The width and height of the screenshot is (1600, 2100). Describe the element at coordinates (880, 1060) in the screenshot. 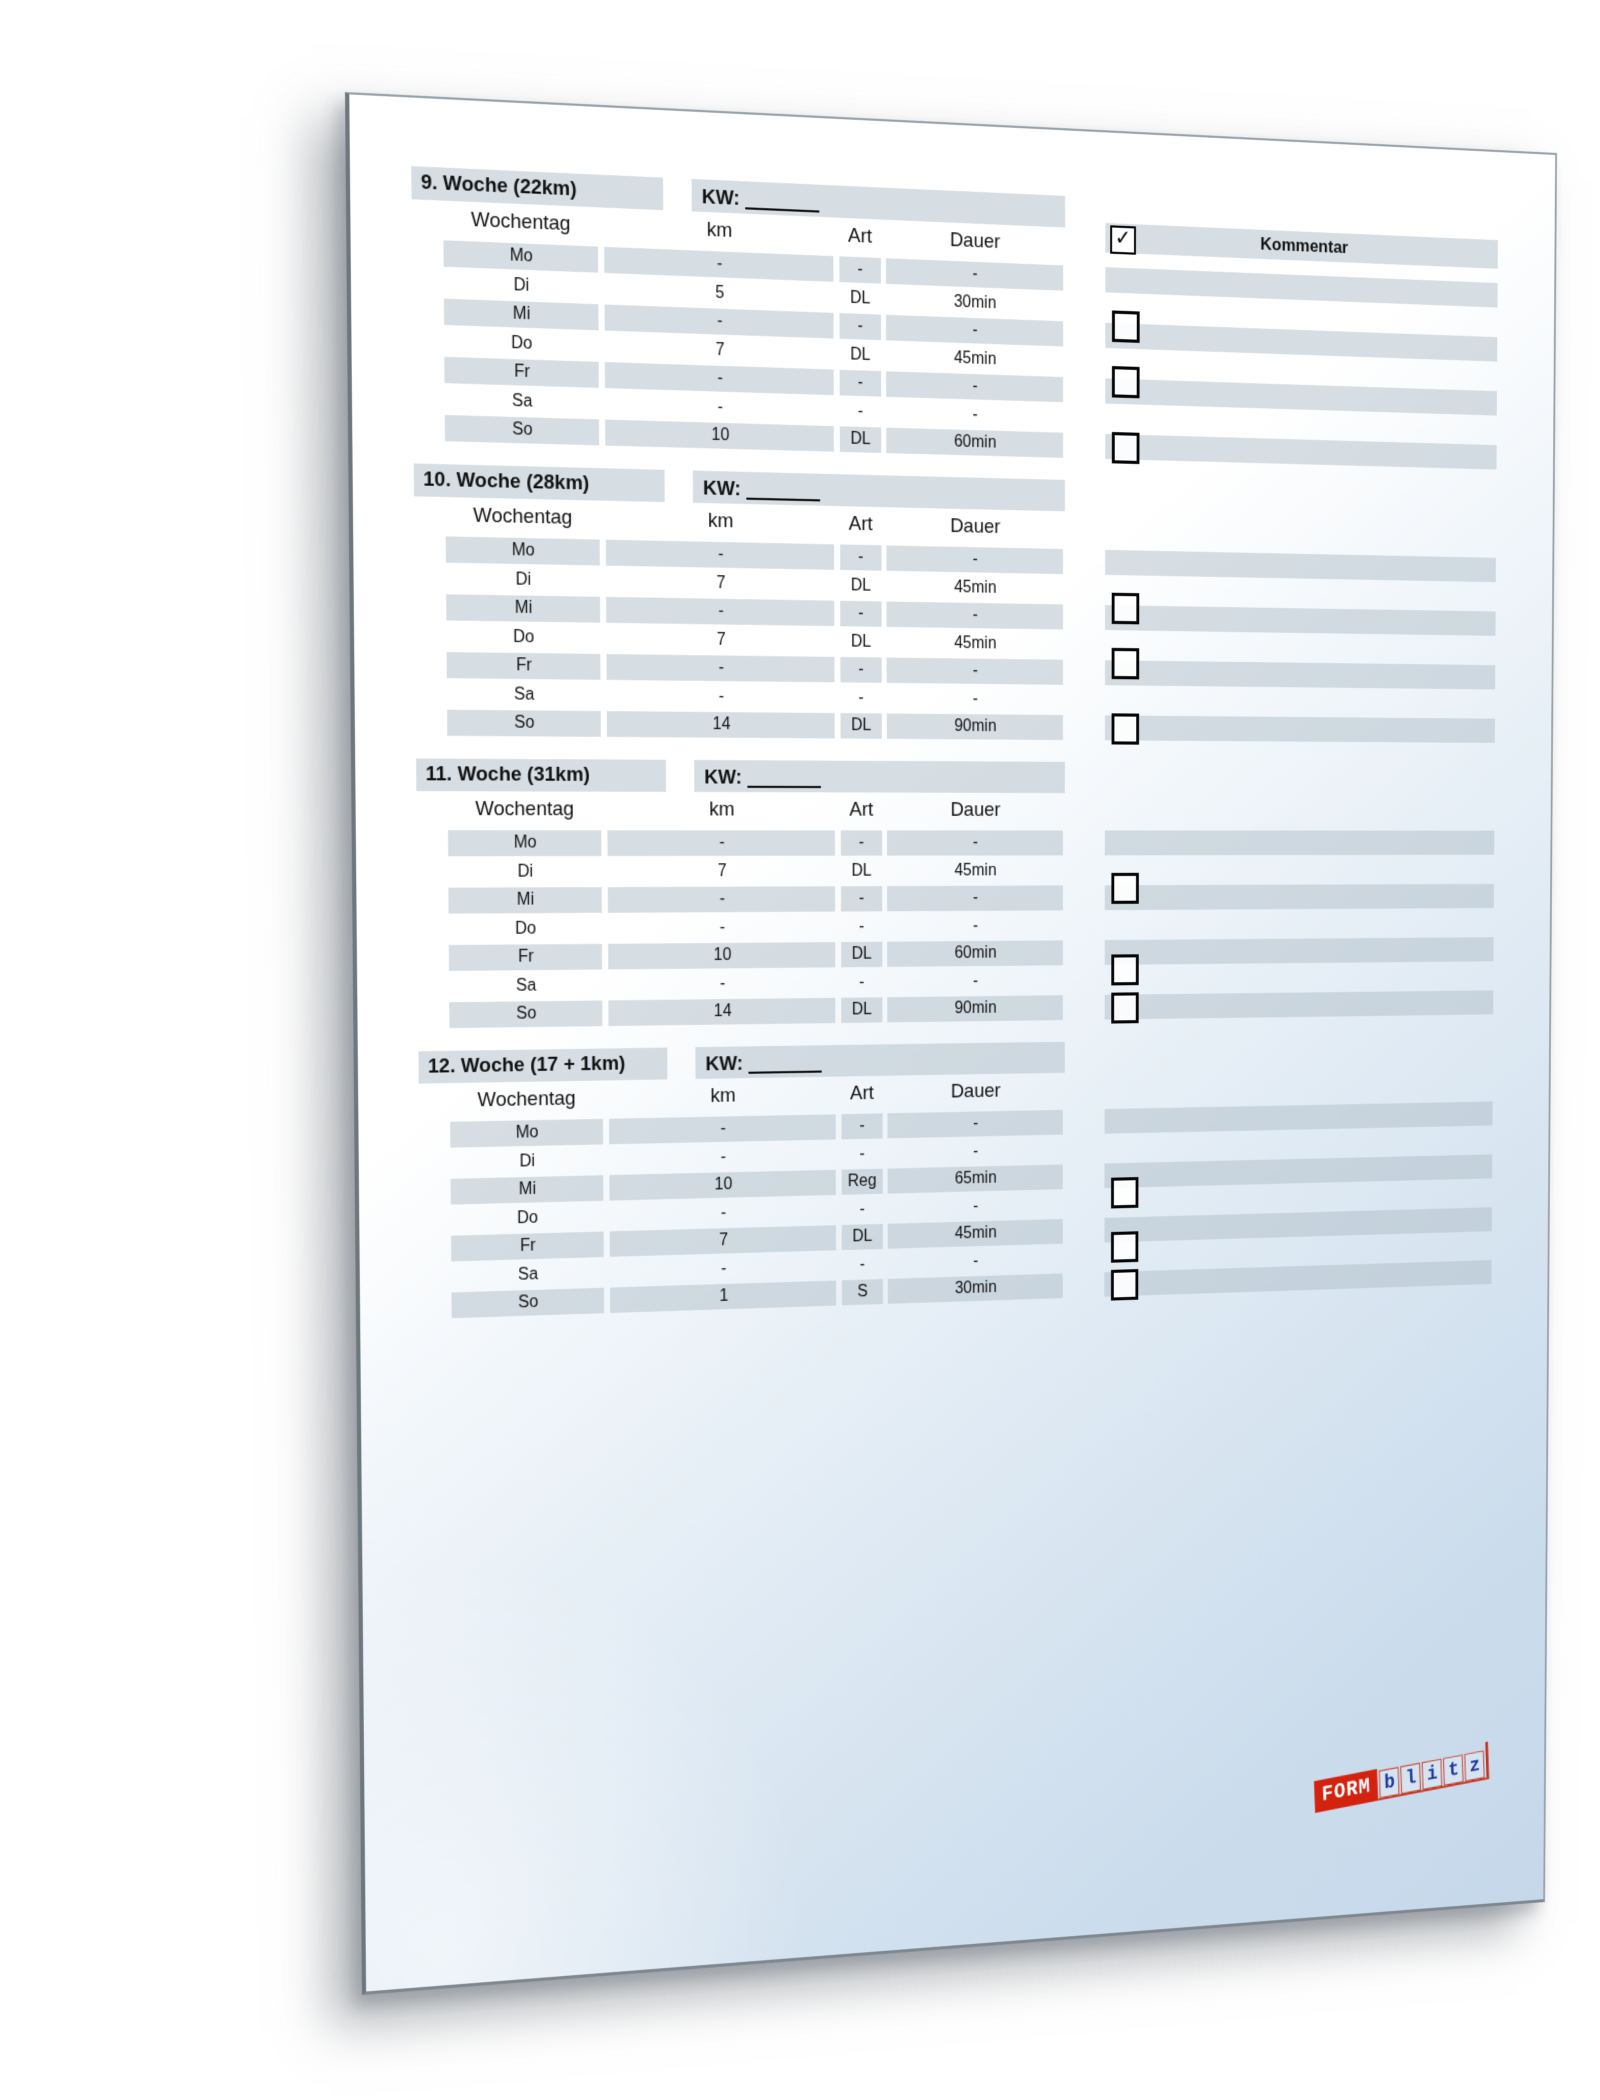

I see `kw-bar: KW:` at that location.